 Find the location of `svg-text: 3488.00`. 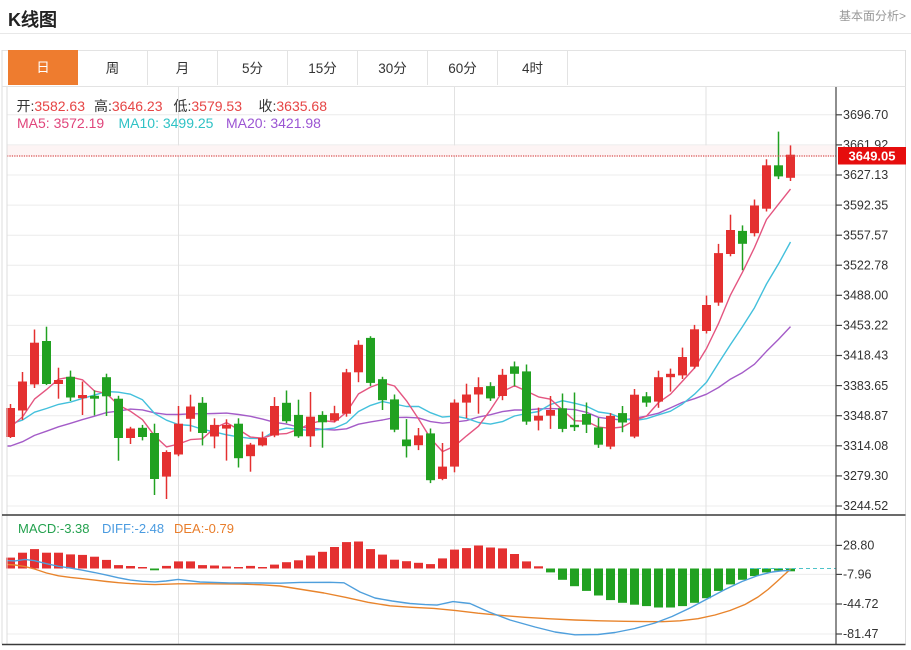

svg-text: 3488.00 is located at coordinates (865, 296).